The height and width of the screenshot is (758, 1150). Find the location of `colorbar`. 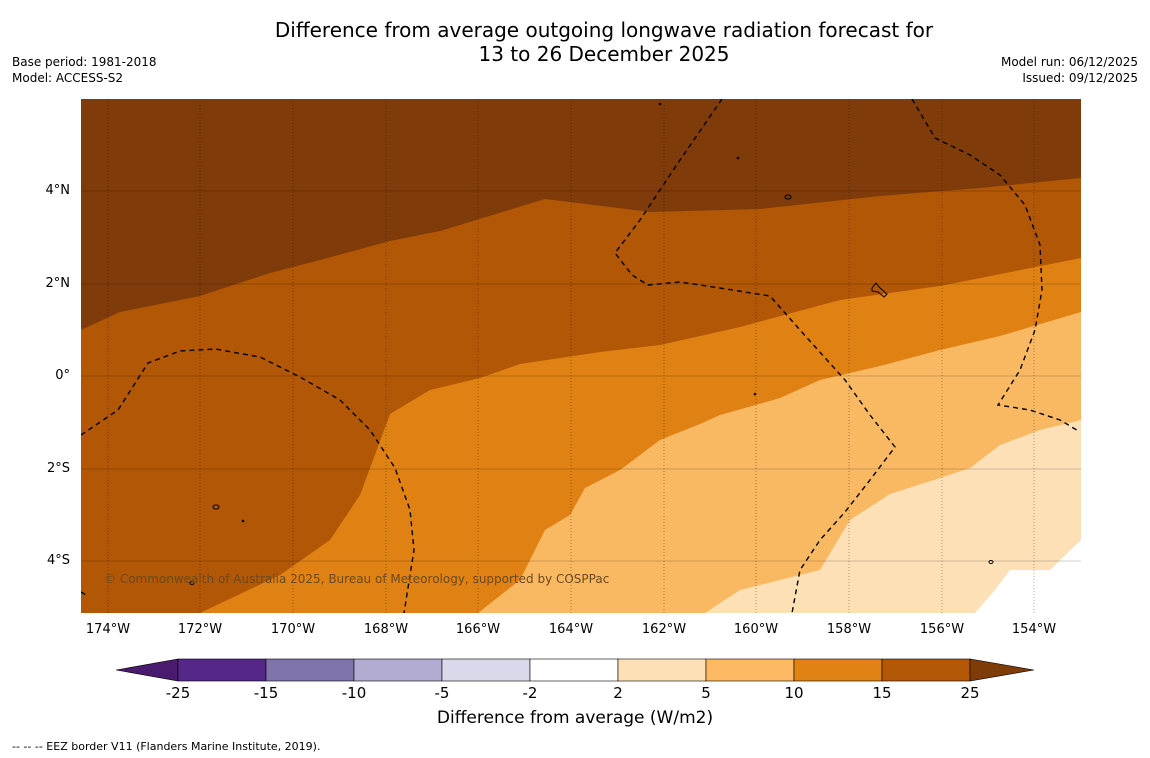

colorbar is located at coordinates (575, 670).